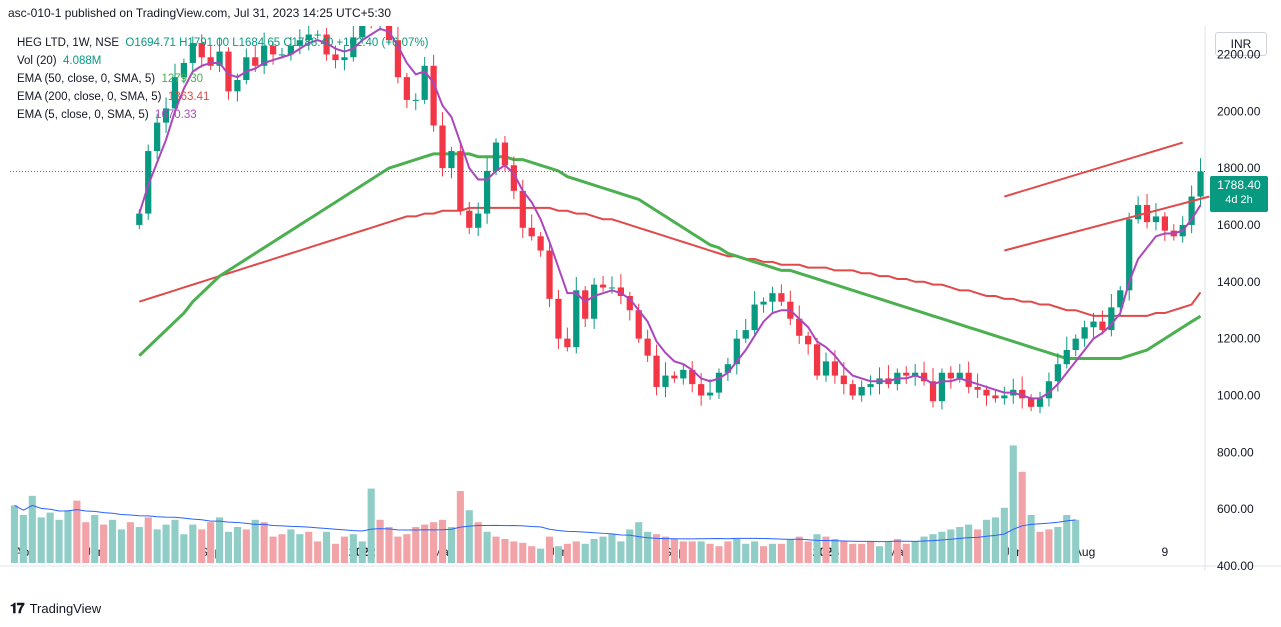 Image resolution: width=1281 pixels, height=627 pixels. What do you see at coordinates (83, 115) in the screenshot?
I see `legend-ema5-label: EMA (5, close, 0, SMA, 5)` at bounding box center [83, 115].